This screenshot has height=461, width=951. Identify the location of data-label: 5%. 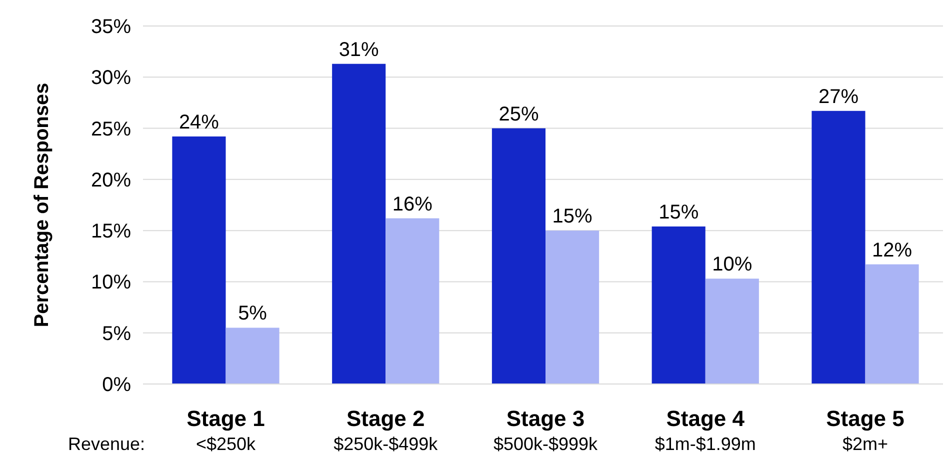
(253, 313).